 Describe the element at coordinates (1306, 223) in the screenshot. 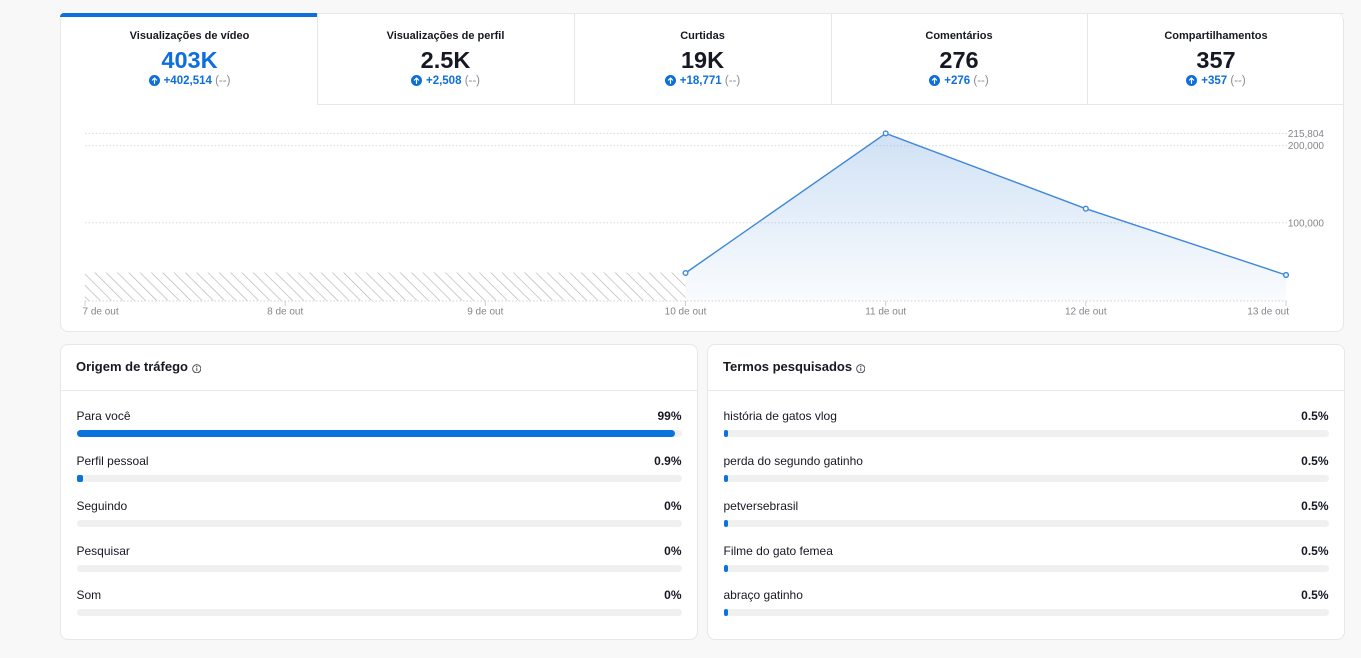

I see `svg-text: 100,000` at that location.